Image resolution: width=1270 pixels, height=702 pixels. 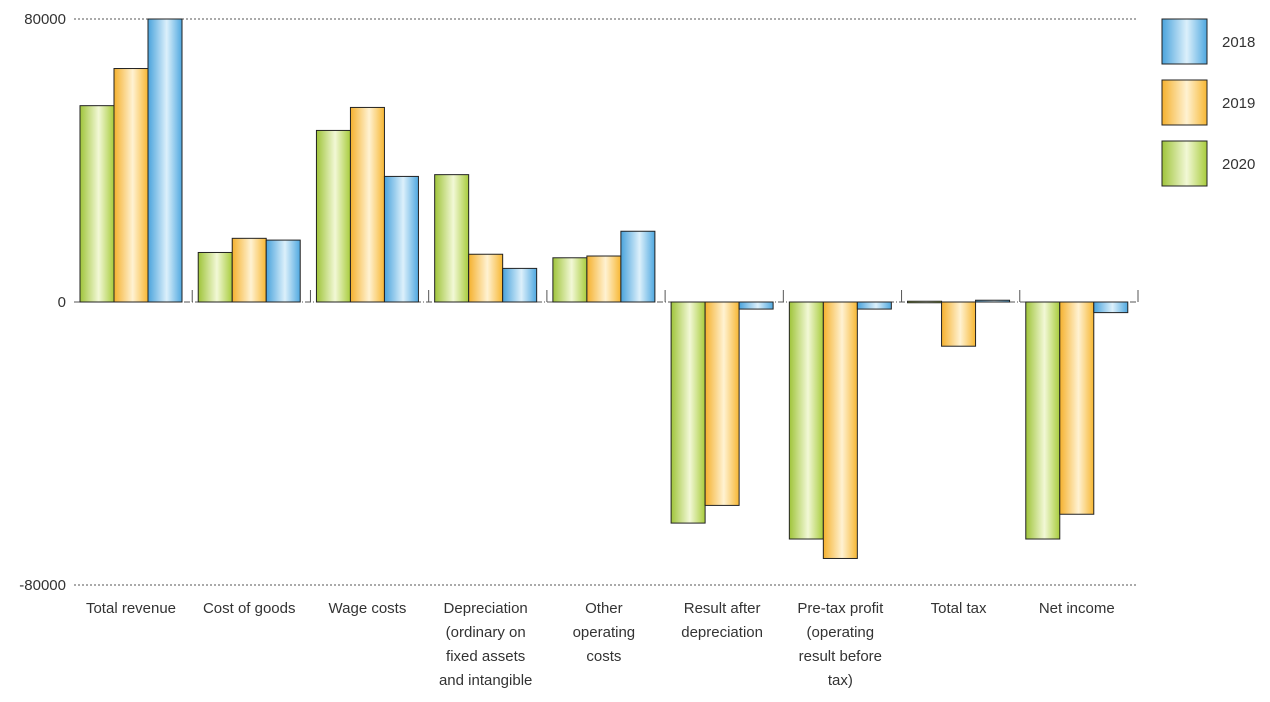 What do you see at coordinates (840, 680) in the screenshot?
I see `x-category-label: tax)` at bounding box center [840, 680].